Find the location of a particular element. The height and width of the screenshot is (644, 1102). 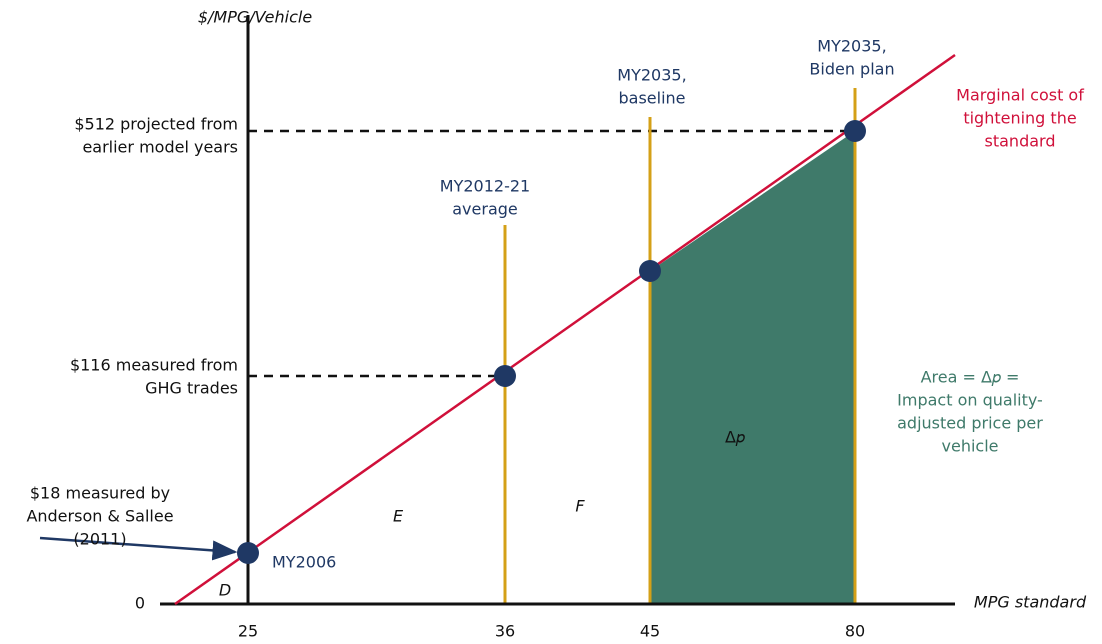

y-annotation: earlier model years is located at coordinates (160, 147).